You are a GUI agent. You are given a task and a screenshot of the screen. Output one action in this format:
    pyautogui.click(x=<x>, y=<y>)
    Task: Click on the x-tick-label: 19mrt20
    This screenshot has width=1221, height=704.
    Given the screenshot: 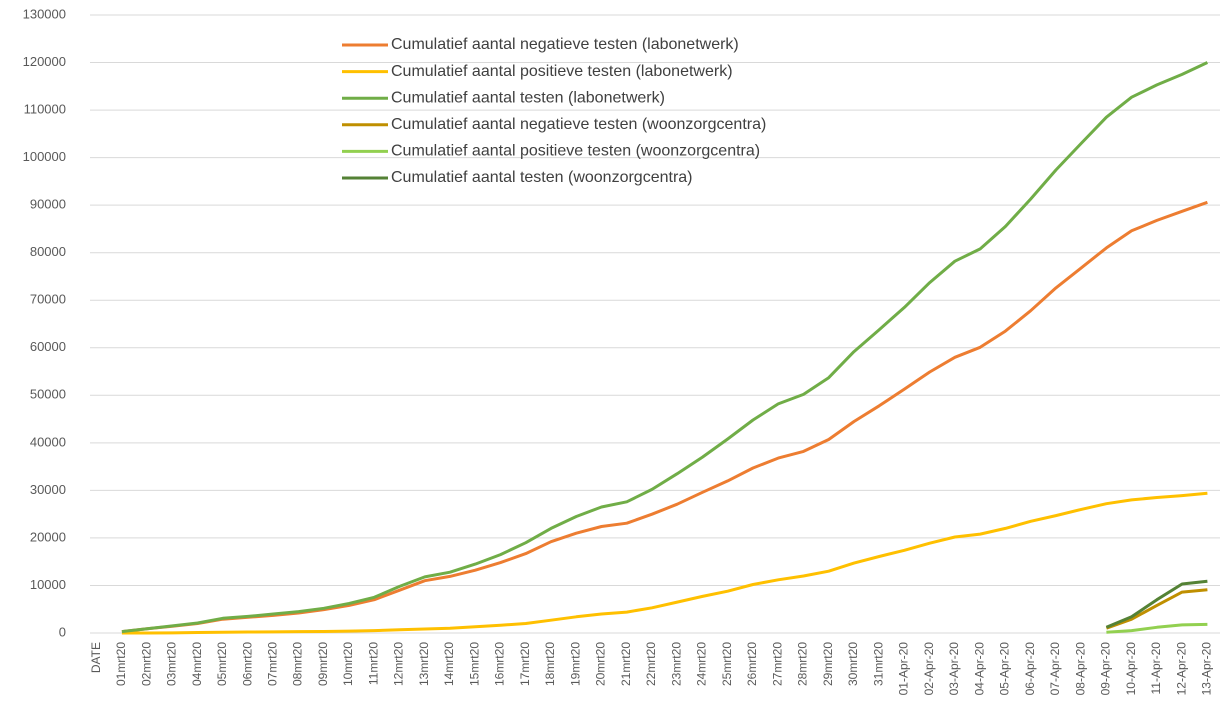 What is the action you would take?
    pyautogui.click(x=575, y=664)
    